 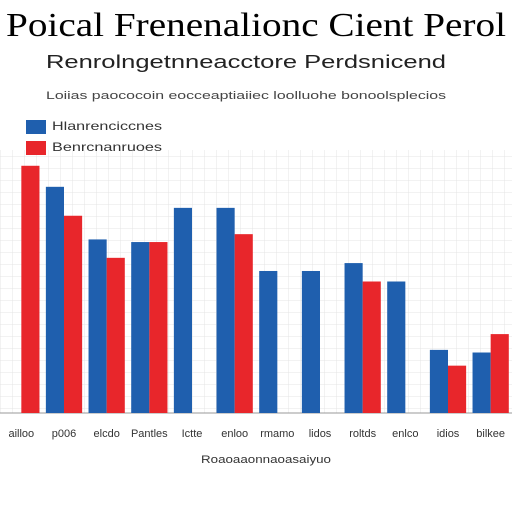 What do you see at coordinates (107, 147) in the screenshot?
I see `legend-label: Benrcnanruoes` at bounding box center [107, 147].